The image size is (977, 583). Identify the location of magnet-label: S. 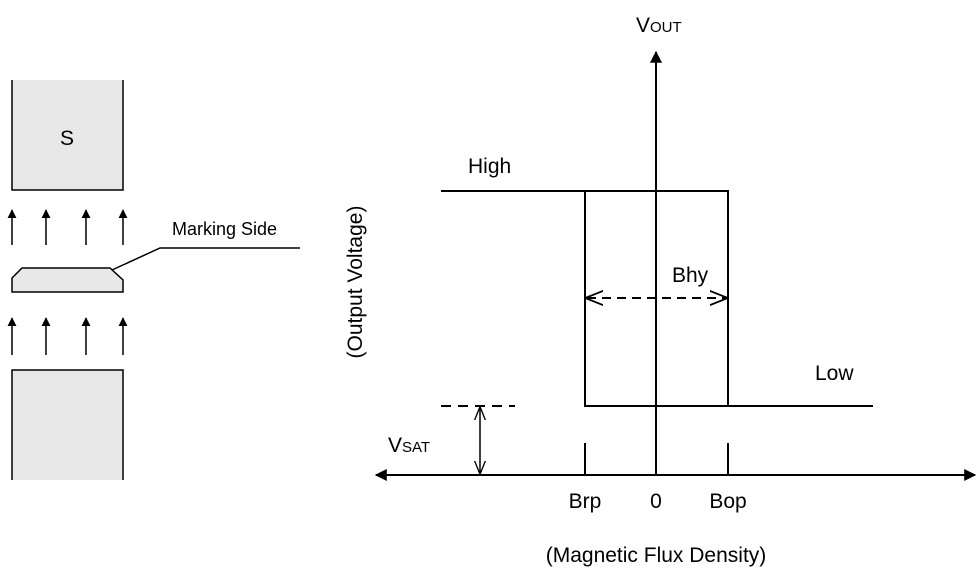
(67, 138).